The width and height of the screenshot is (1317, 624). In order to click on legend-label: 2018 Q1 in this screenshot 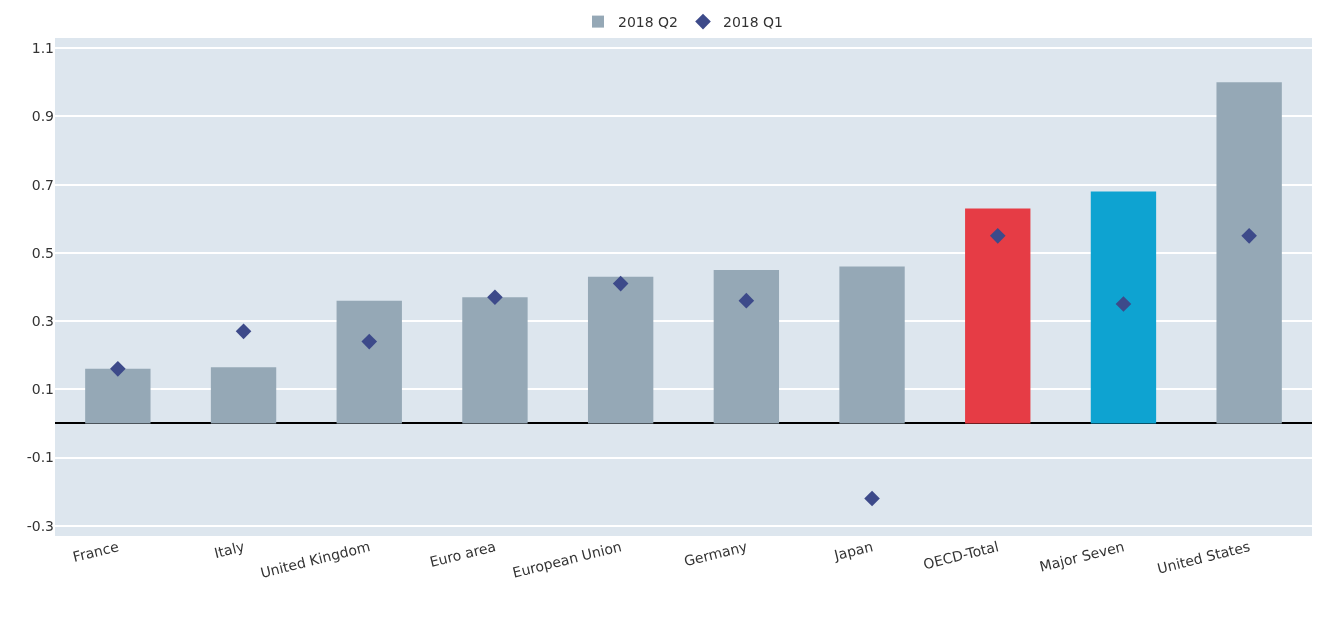, I will do `click(753, 22)`.